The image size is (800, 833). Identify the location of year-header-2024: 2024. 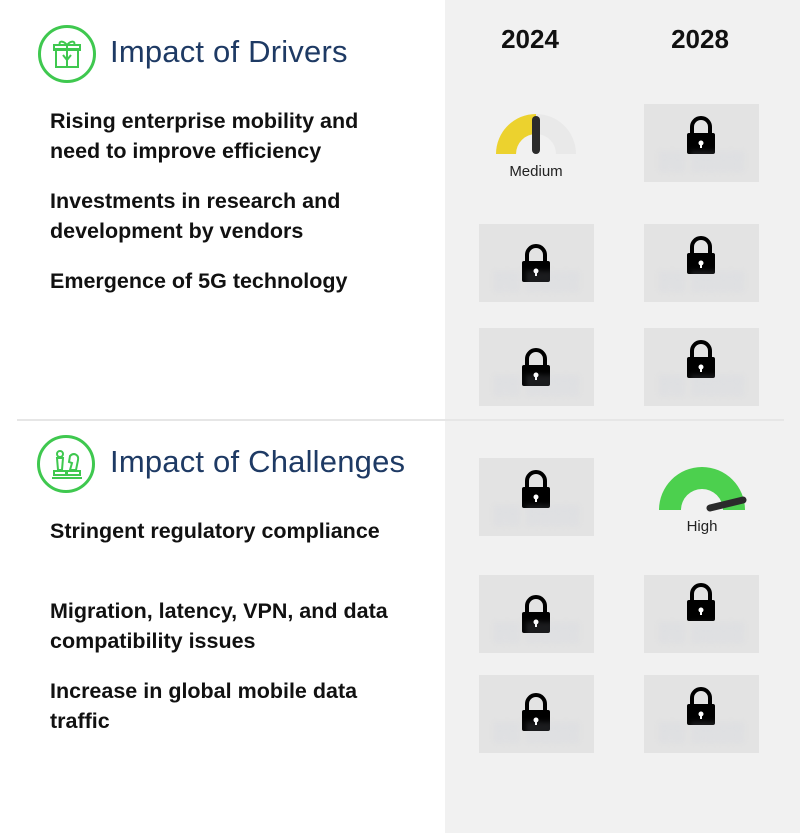
(530, 39).